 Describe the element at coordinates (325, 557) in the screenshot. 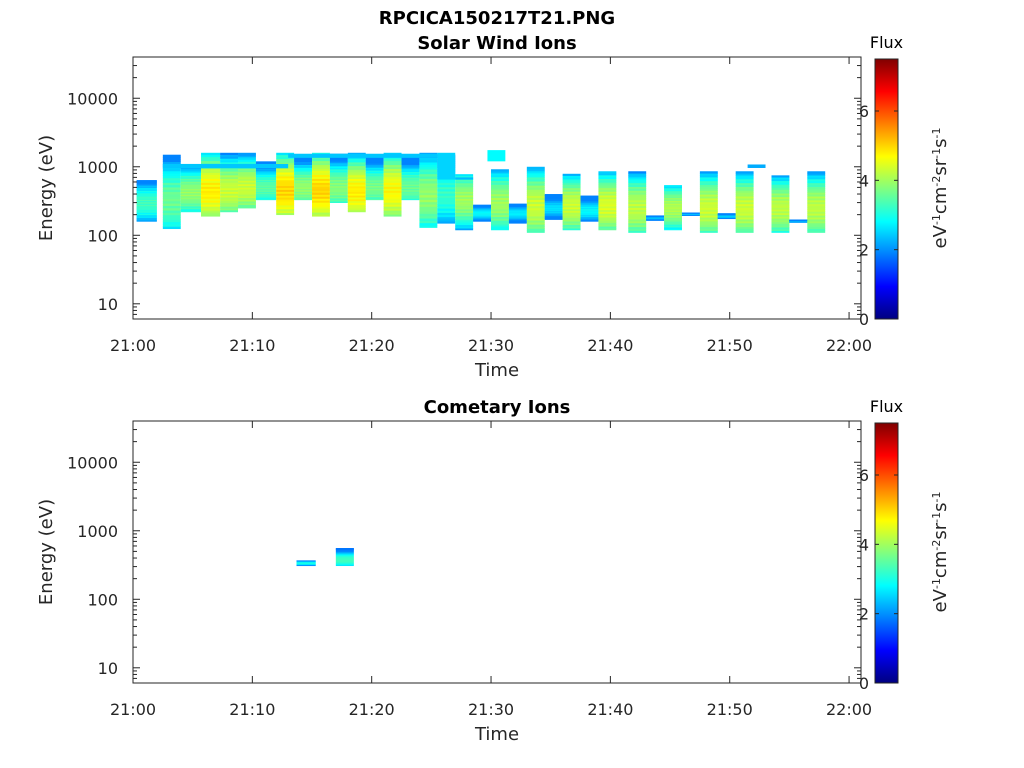

I see `spectrogram-cometary` at that location.